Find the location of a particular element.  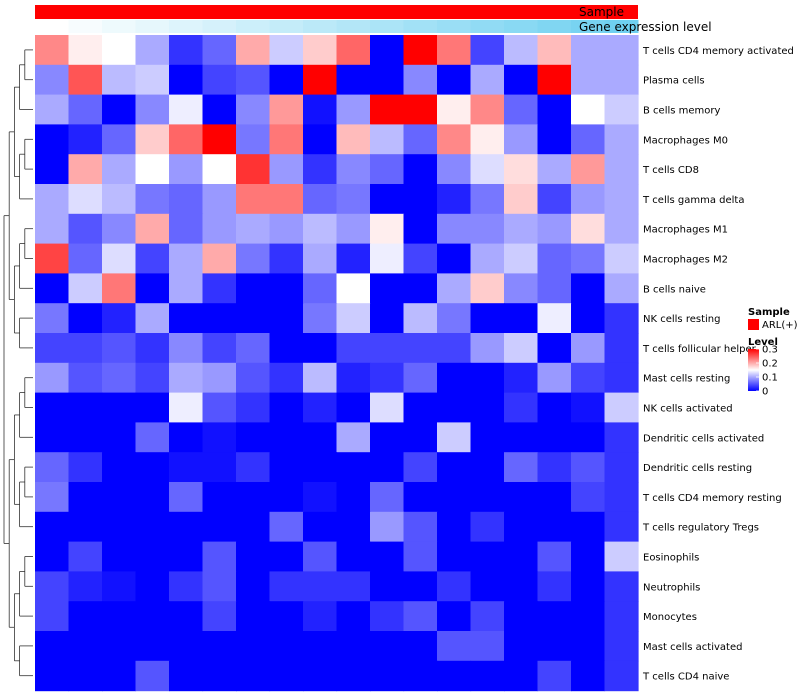

legend: Sample ARL(+) Level 0.3 0.2 0.1 0 is located at coordinates (773, 352).